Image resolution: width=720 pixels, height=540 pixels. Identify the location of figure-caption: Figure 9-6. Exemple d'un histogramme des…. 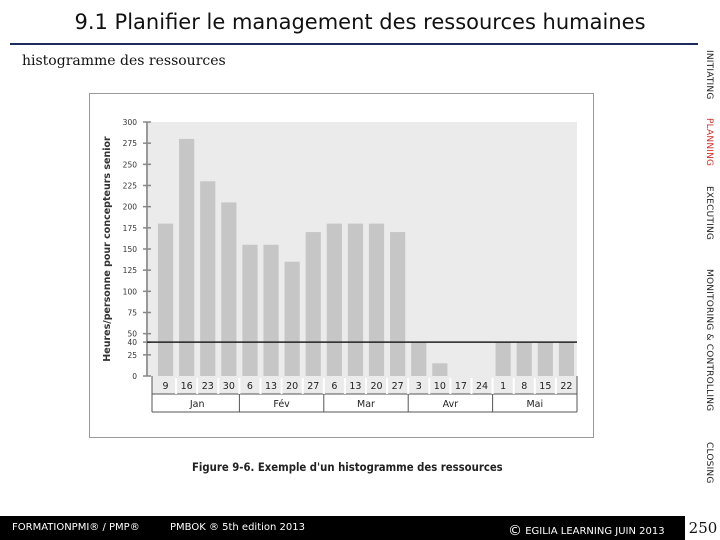
(347, 467).